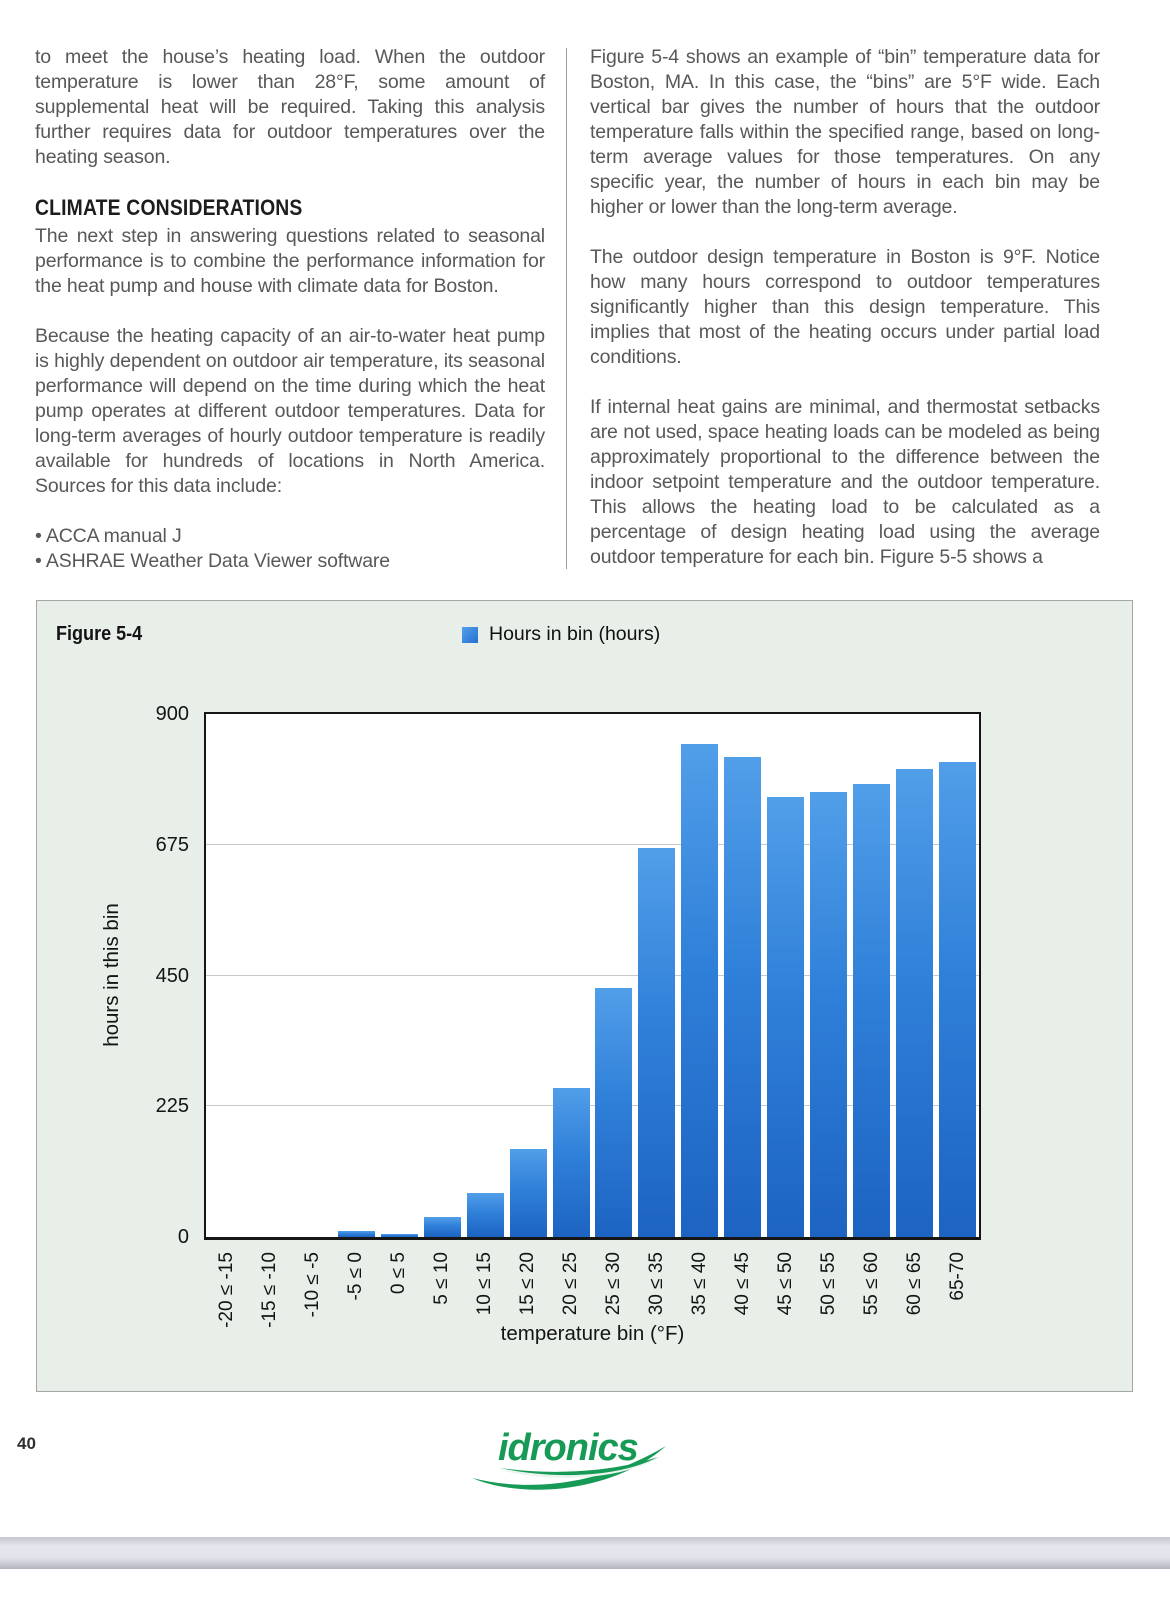  I want to click on idronics-logo: idronics, so click(570, 1458).